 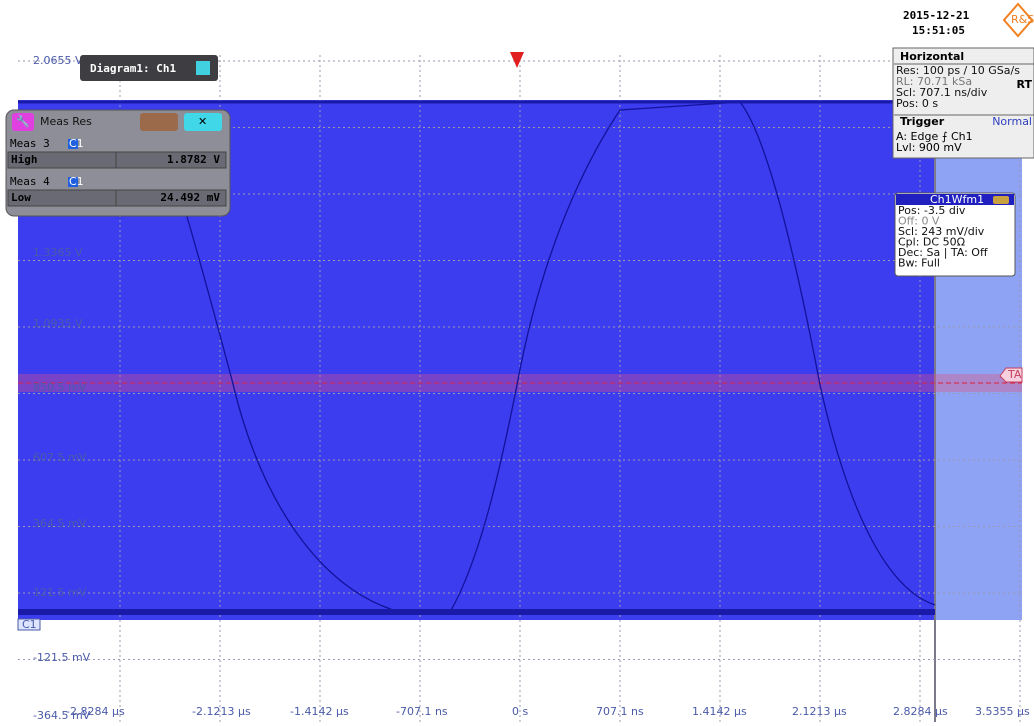 What do you see at coordinates (719, 711) in the screenshot?
I see `x-label: 1.4142 µs` at bounding box center [719, 711].